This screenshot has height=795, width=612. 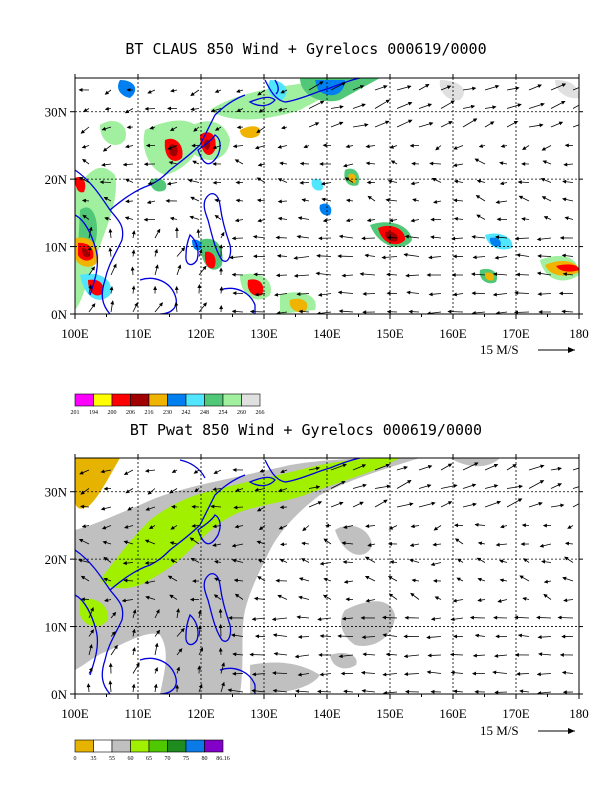 I want to click on x-tick-label: 120E, so click(x=201, y=713).